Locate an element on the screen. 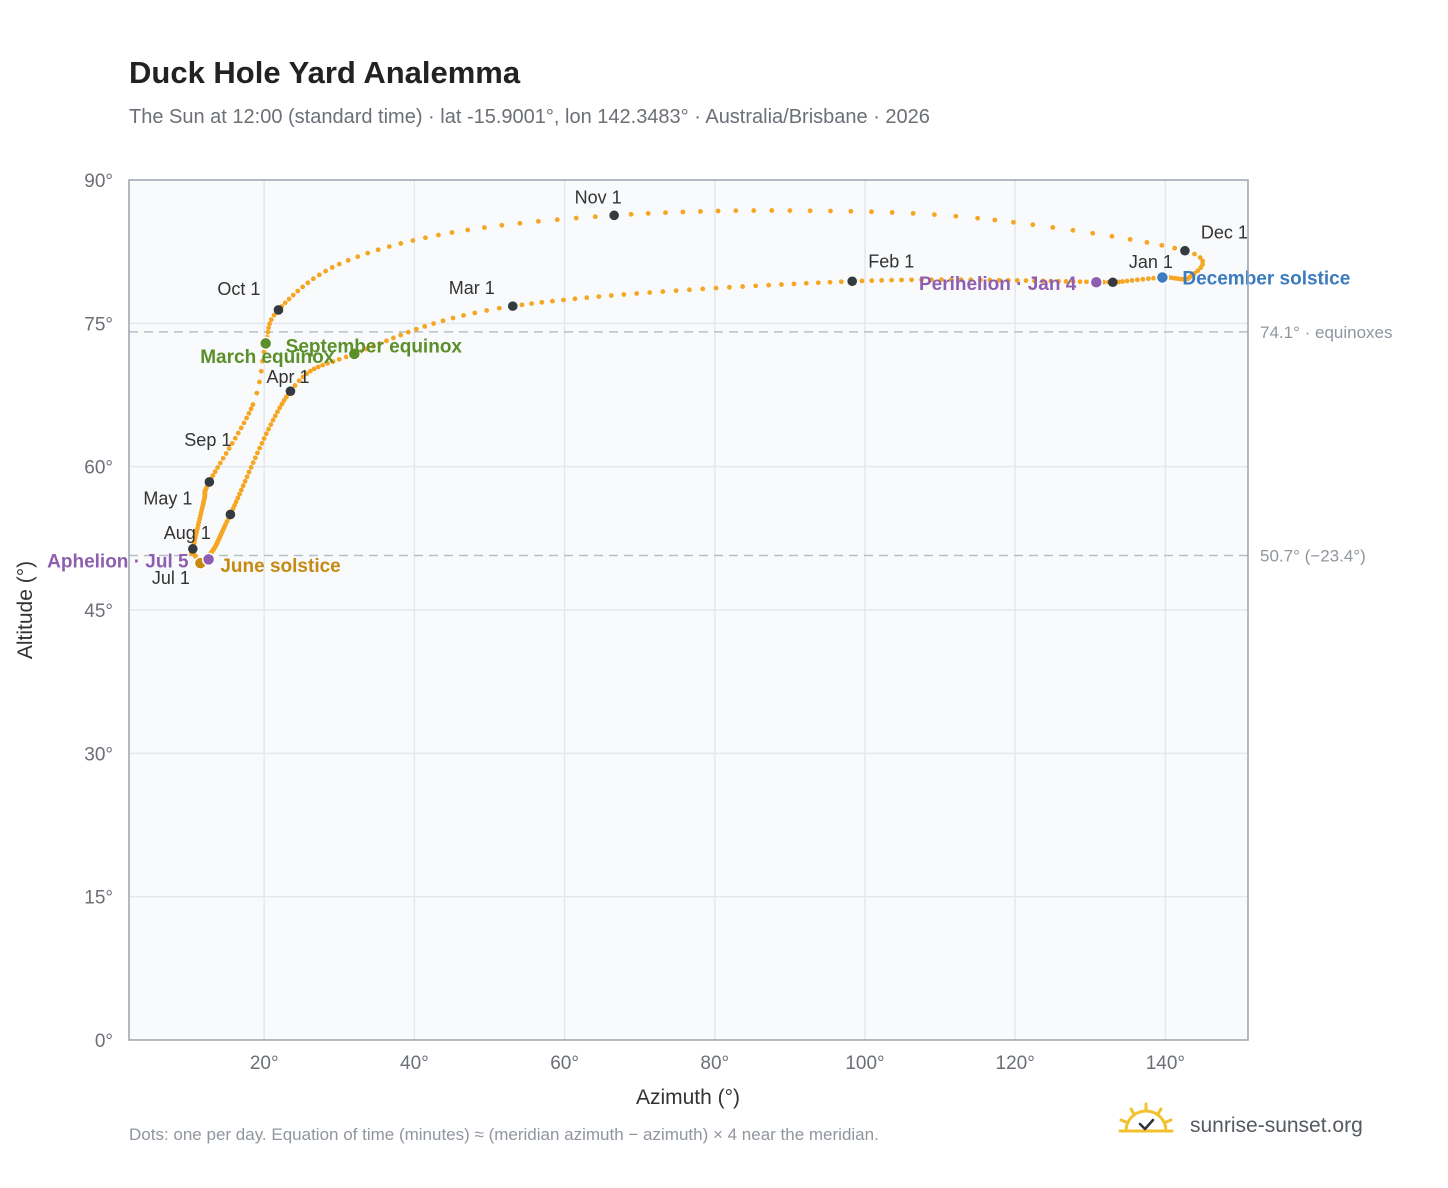 This screenshot has height=1188, width=1448. x-tick-label: 80° is located at coordinates (714, 1063).